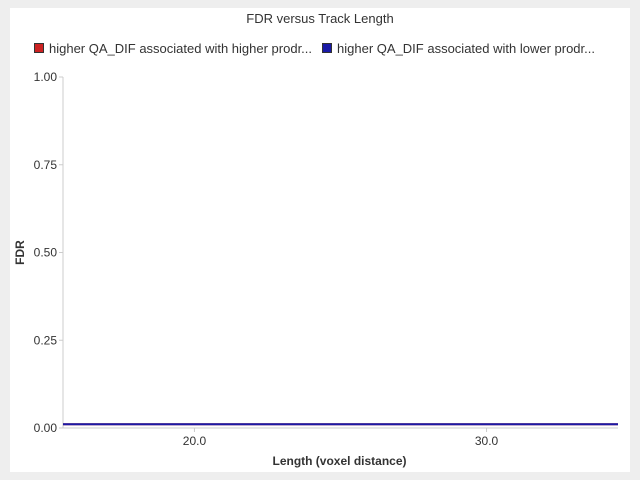 The image size is (640, 480). What do you see at coordinates (340, 437) in the screenshot?
I see `x-axis: 20.0 30.0` at bounding box center [340, 437].